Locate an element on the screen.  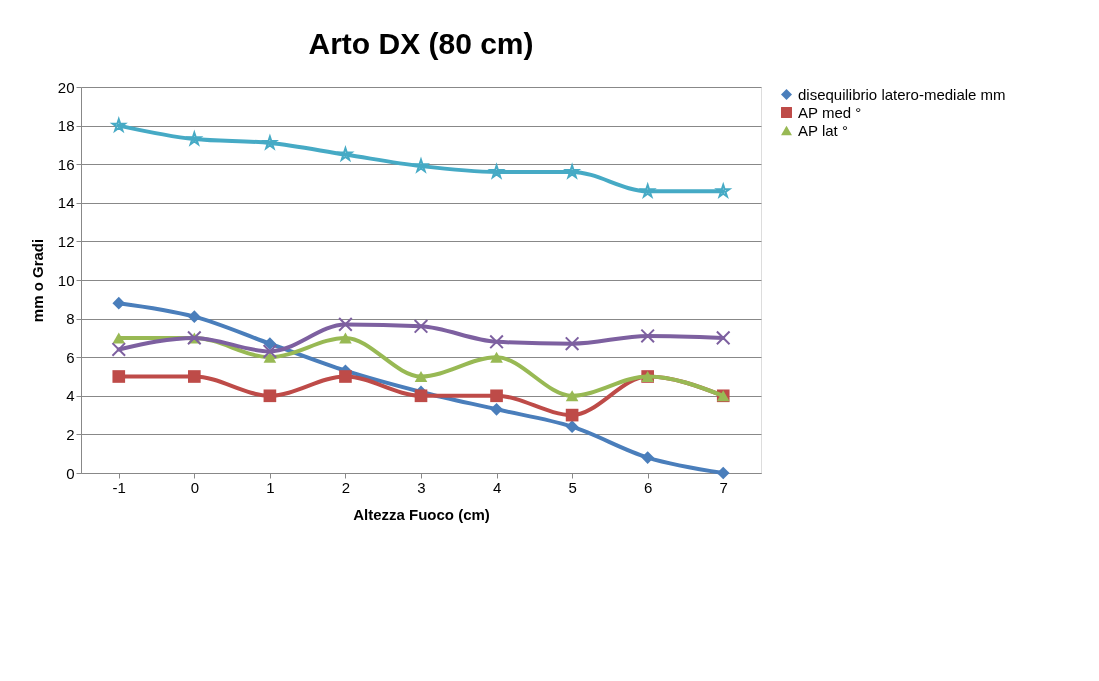
y-tick-label: 16 is located at coordinates (66, 164).